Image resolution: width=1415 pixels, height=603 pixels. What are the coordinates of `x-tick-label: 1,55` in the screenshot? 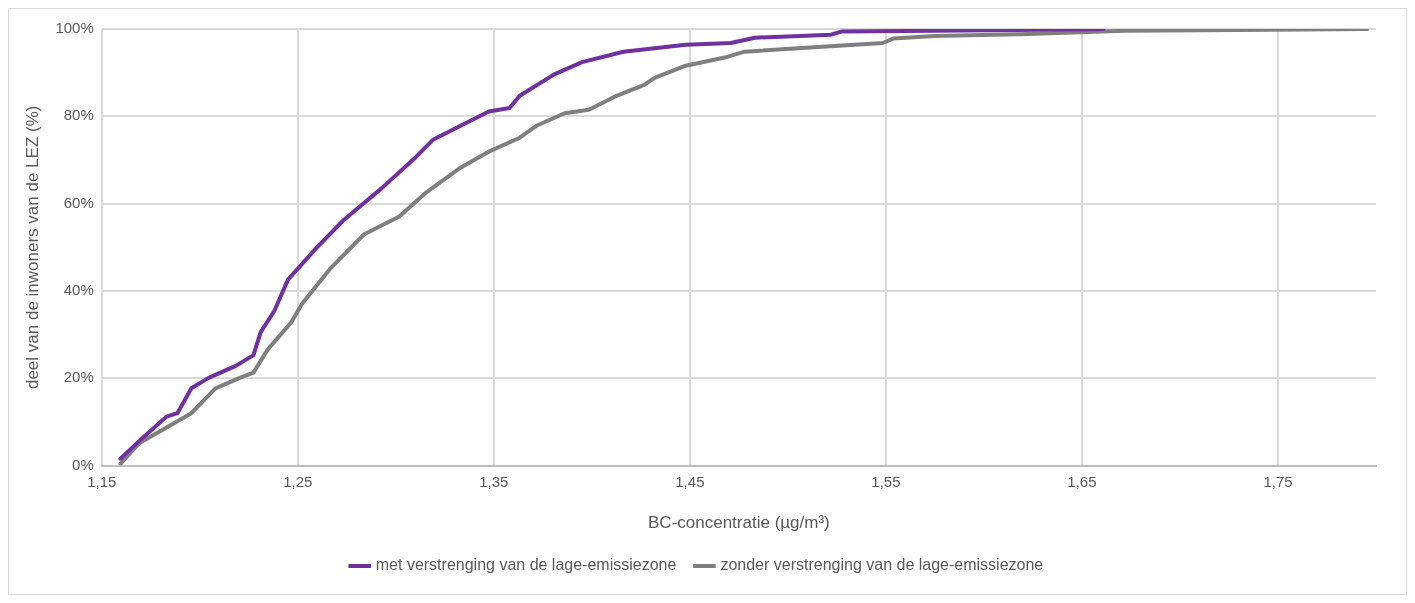 It's located at (886, 481).